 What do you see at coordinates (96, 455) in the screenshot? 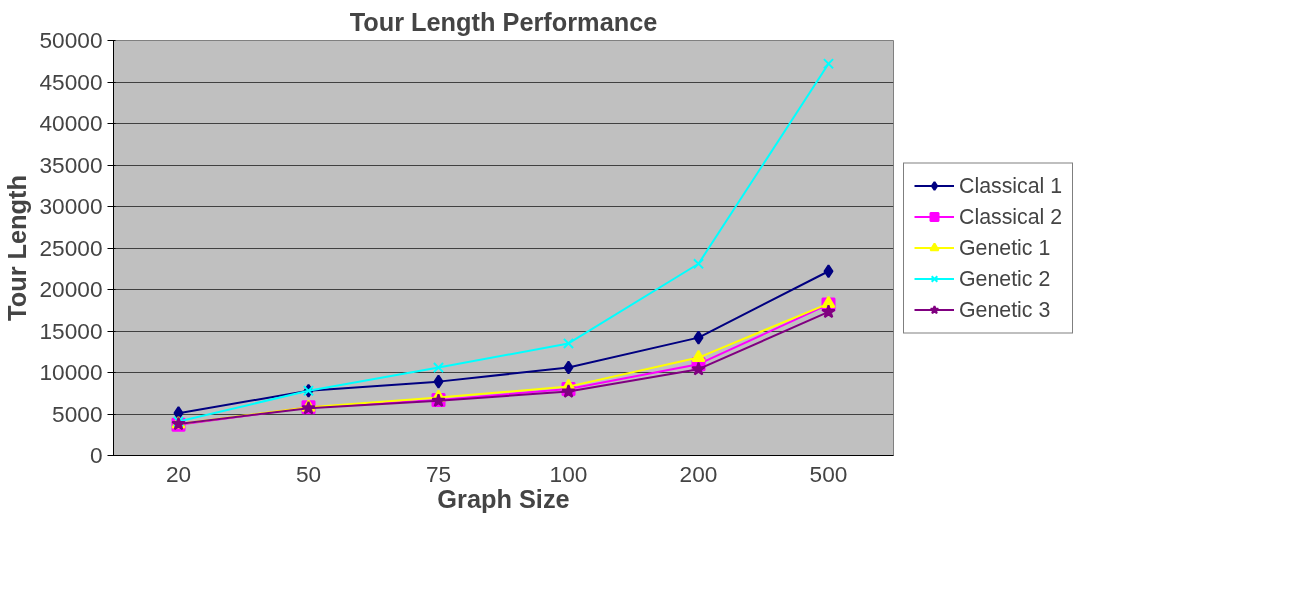
I see `y-tick-label: 0` at bounding box center [96, 455].